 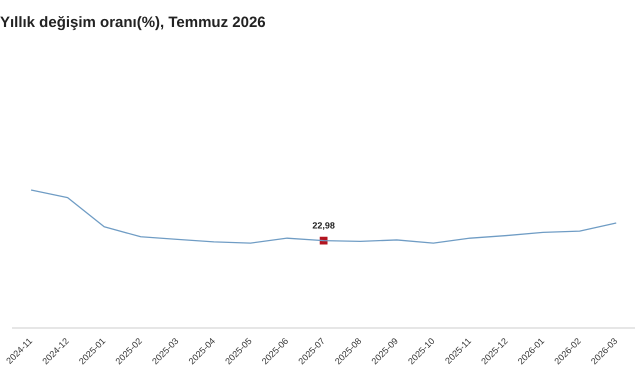 What do you see at coordinates (323, 225) in the screenshot?
I see `annotation: 22,98` at bounding box center [323, 225].